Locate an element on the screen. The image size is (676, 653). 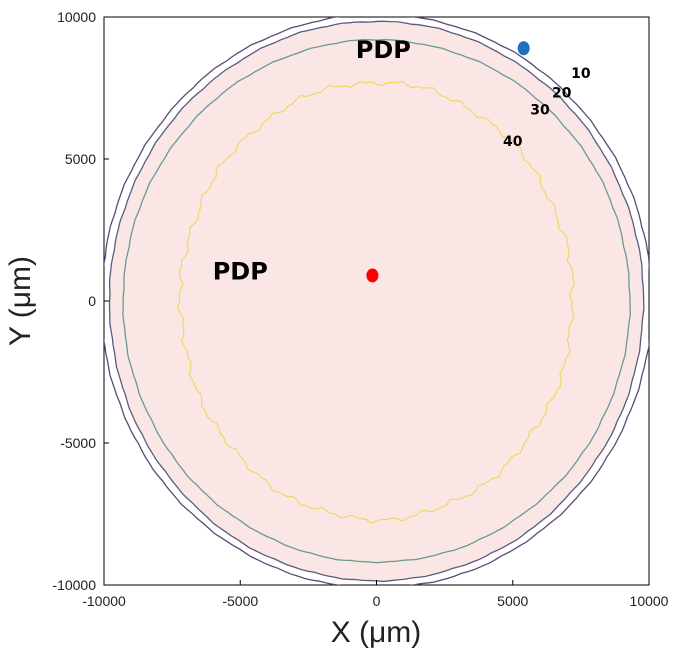
y-tick-label: -10000 is located at coordinates (74, 585).